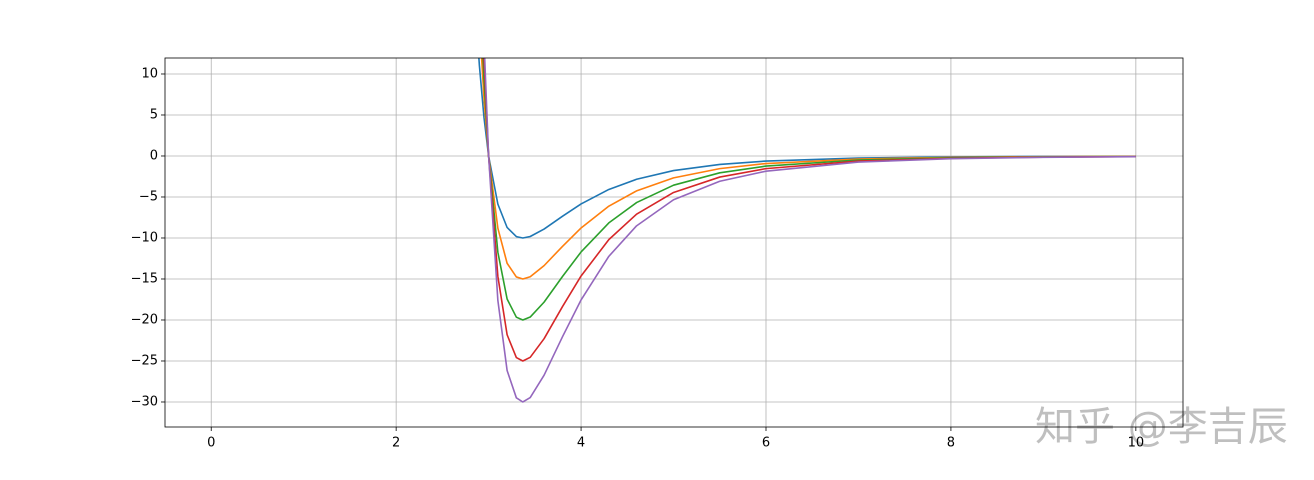  I want to click on watermark: 知乎 @李吉辰, so click(1161, 427).